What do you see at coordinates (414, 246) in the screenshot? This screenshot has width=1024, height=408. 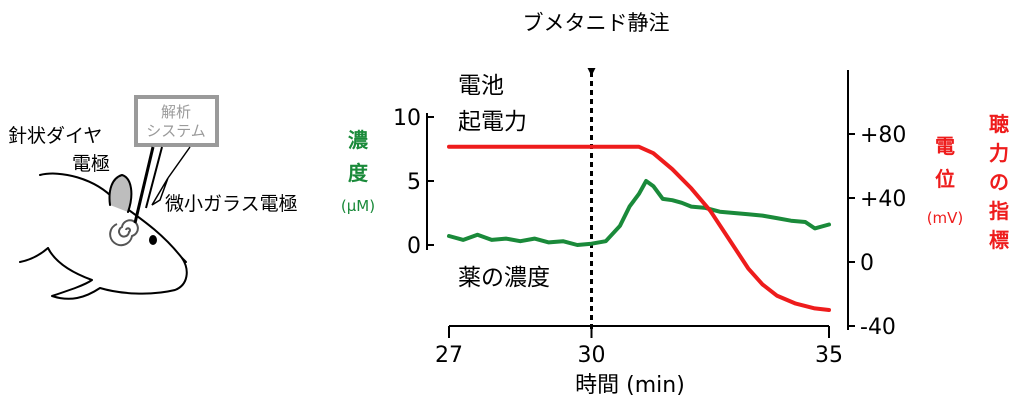 I see `left-axis-tick-label: 0` at bounding box center [414, 246].